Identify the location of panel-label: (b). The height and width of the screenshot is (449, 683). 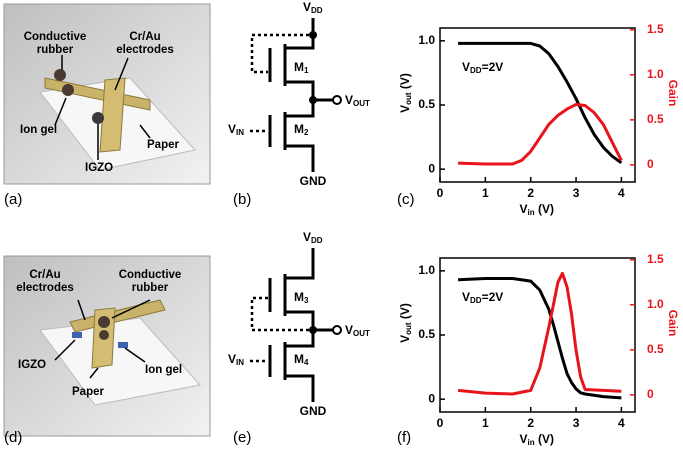
(242, 199).